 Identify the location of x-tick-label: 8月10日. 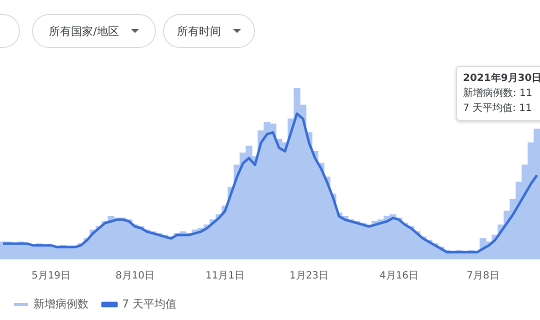
(135, 276).